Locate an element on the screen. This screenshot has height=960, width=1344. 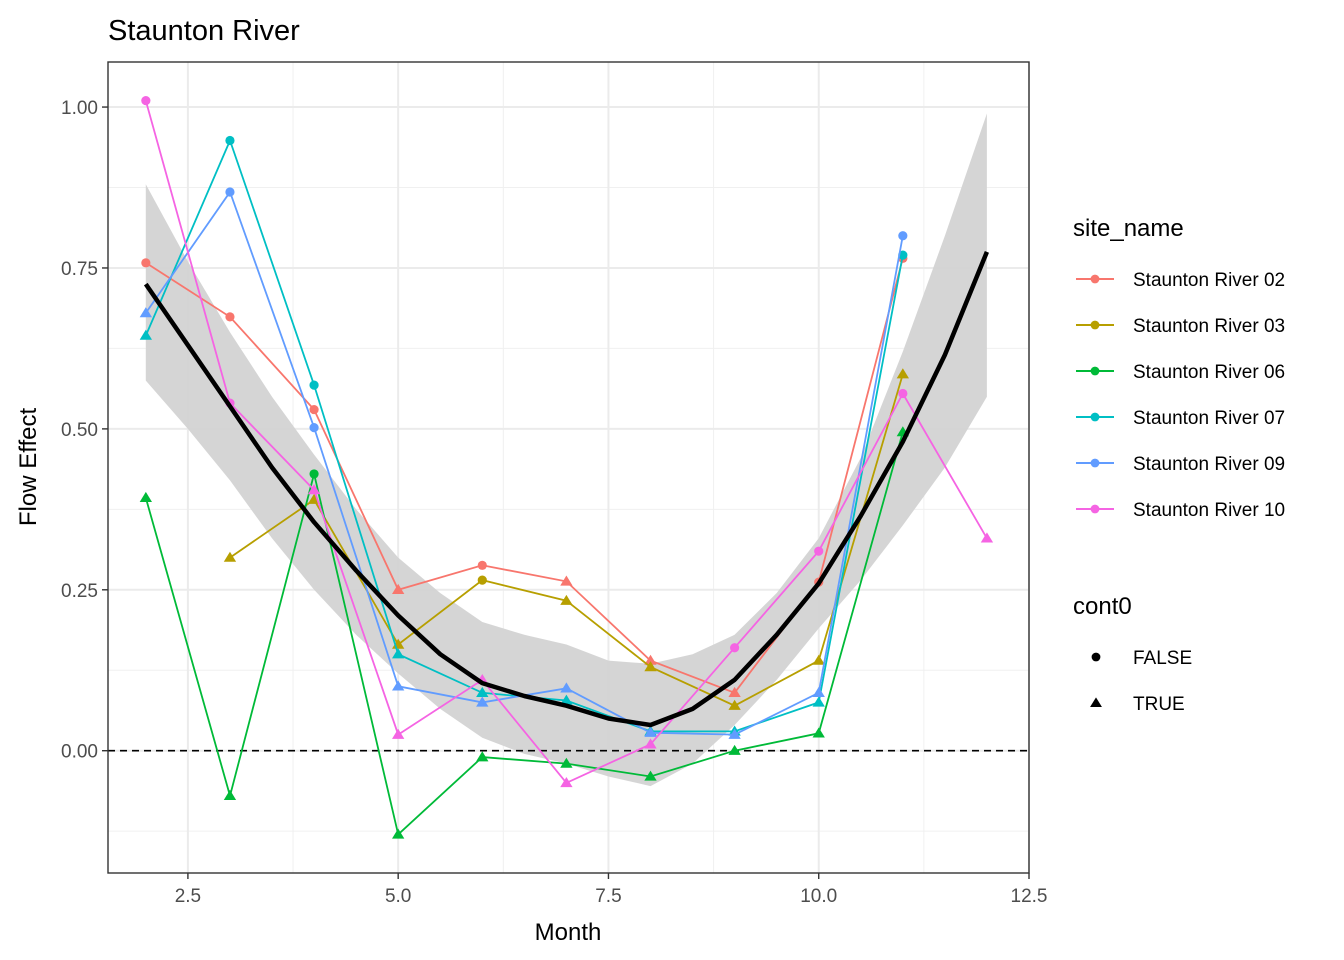
legend-label: Staunton River 06 is located at coordinates (1209, 372).